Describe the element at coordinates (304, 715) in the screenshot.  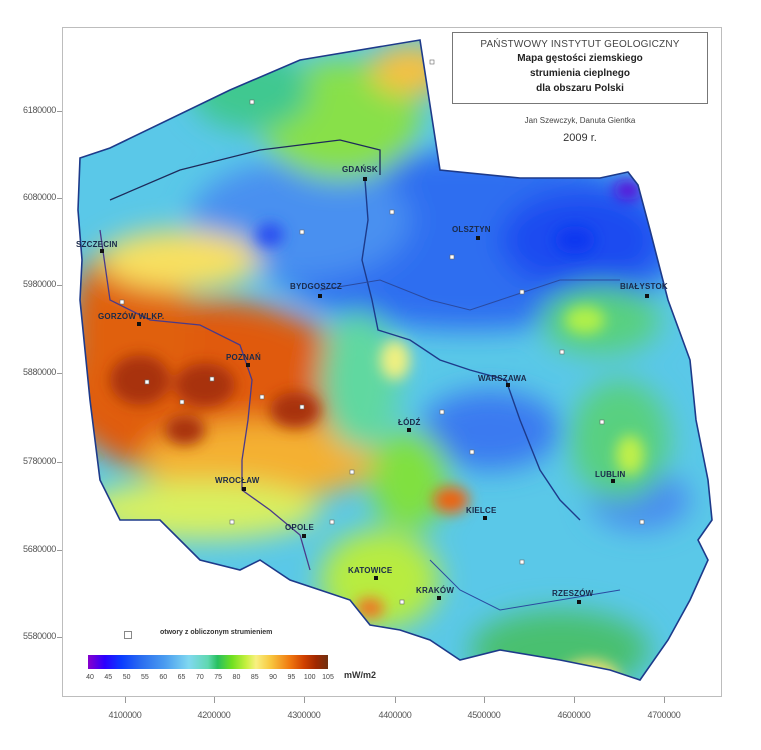
I see `x-tick-label: 4300000` at that location.